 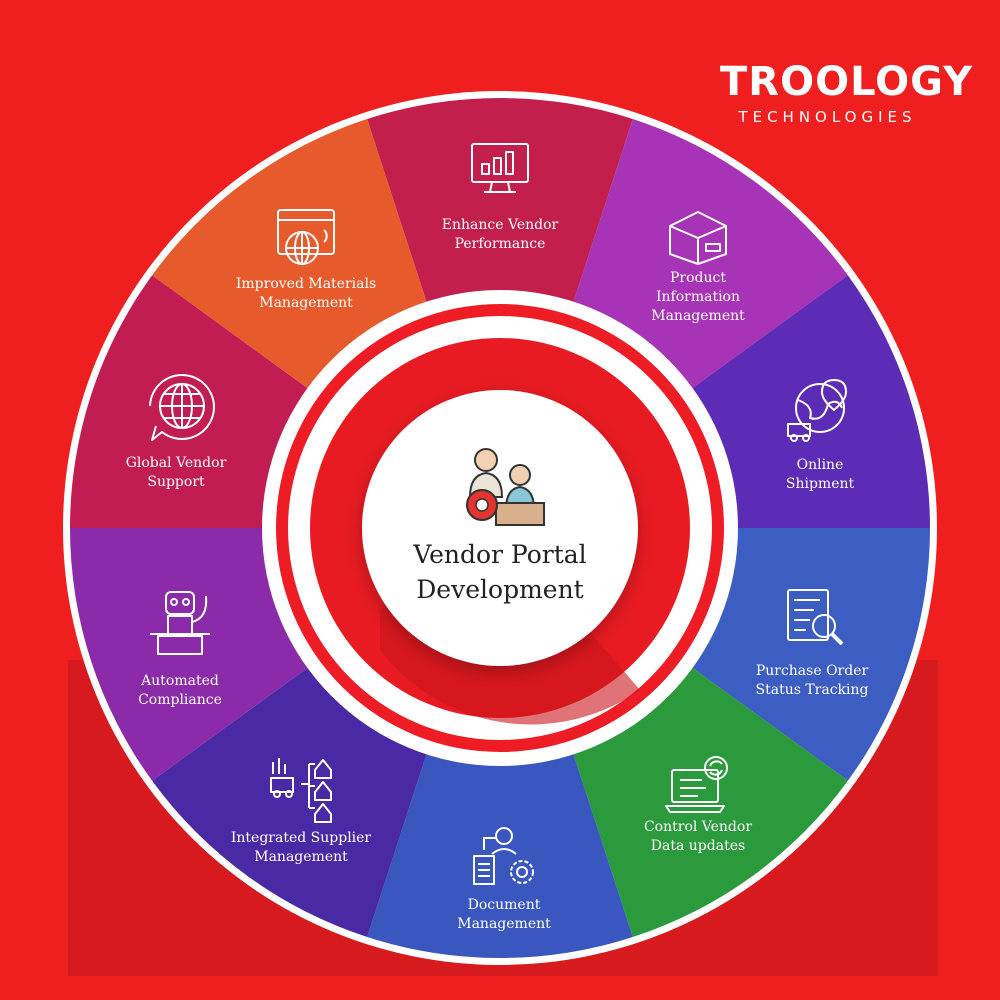 I want to click on globe-truck-icon, so click(x=817, y=410).